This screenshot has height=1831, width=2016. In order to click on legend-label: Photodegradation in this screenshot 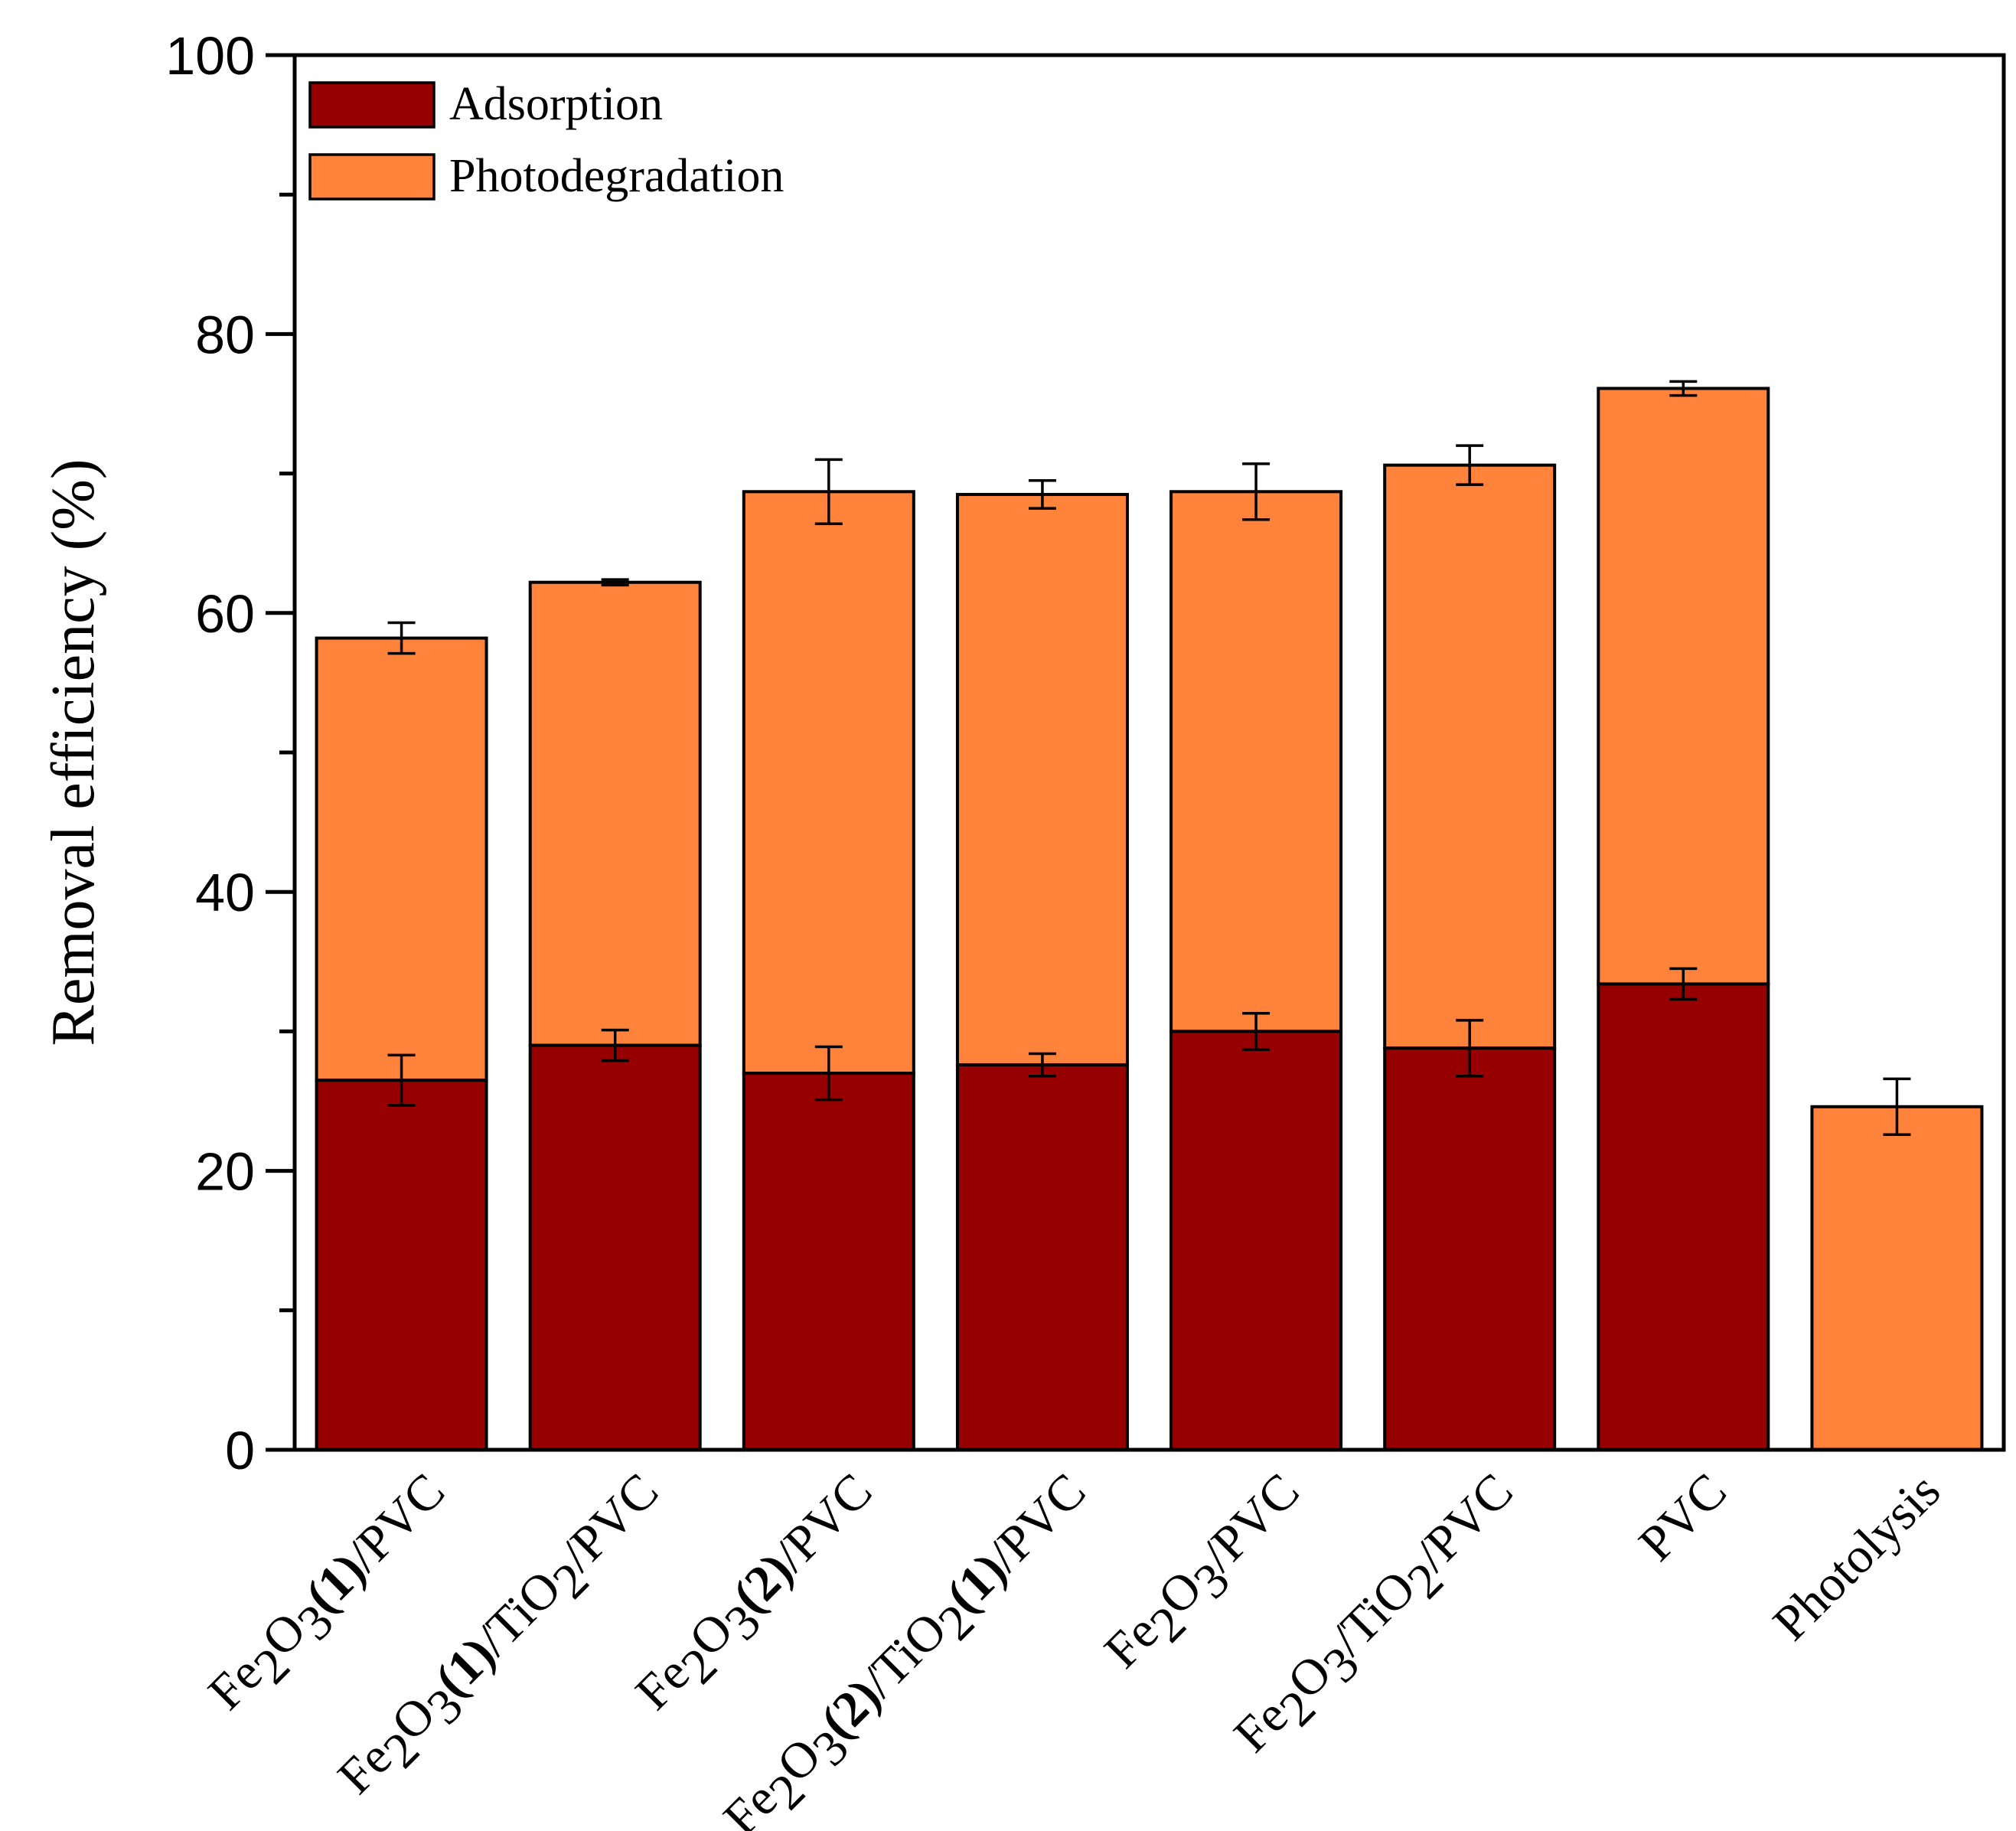, I will do `click(616, 176)`.